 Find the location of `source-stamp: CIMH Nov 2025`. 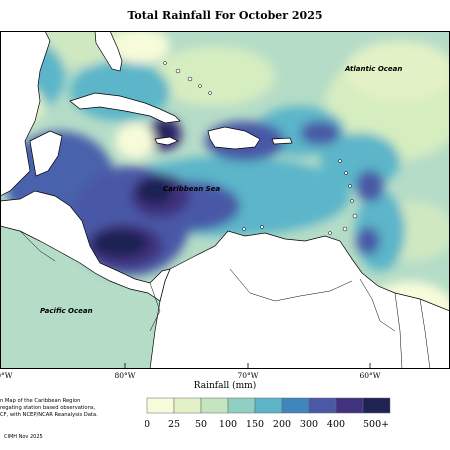

source-stamp: CIMH Nov 2025 is located at coordinates (23, 437).